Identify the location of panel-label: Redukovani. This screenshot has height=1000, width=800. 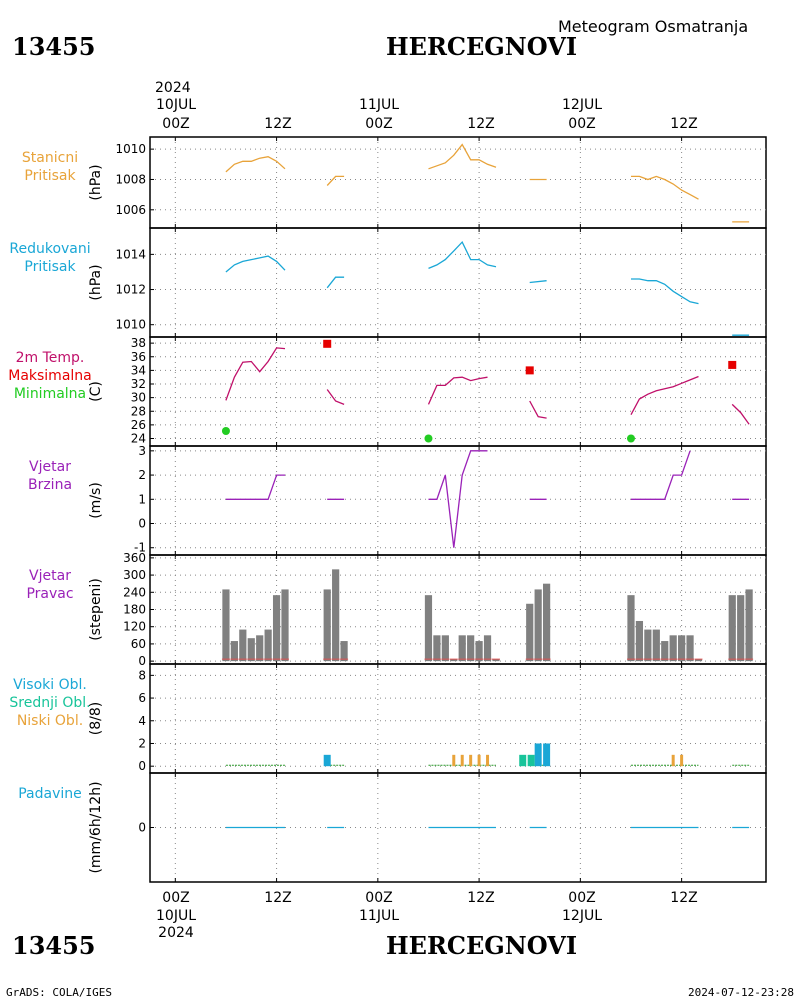
(49, 249).